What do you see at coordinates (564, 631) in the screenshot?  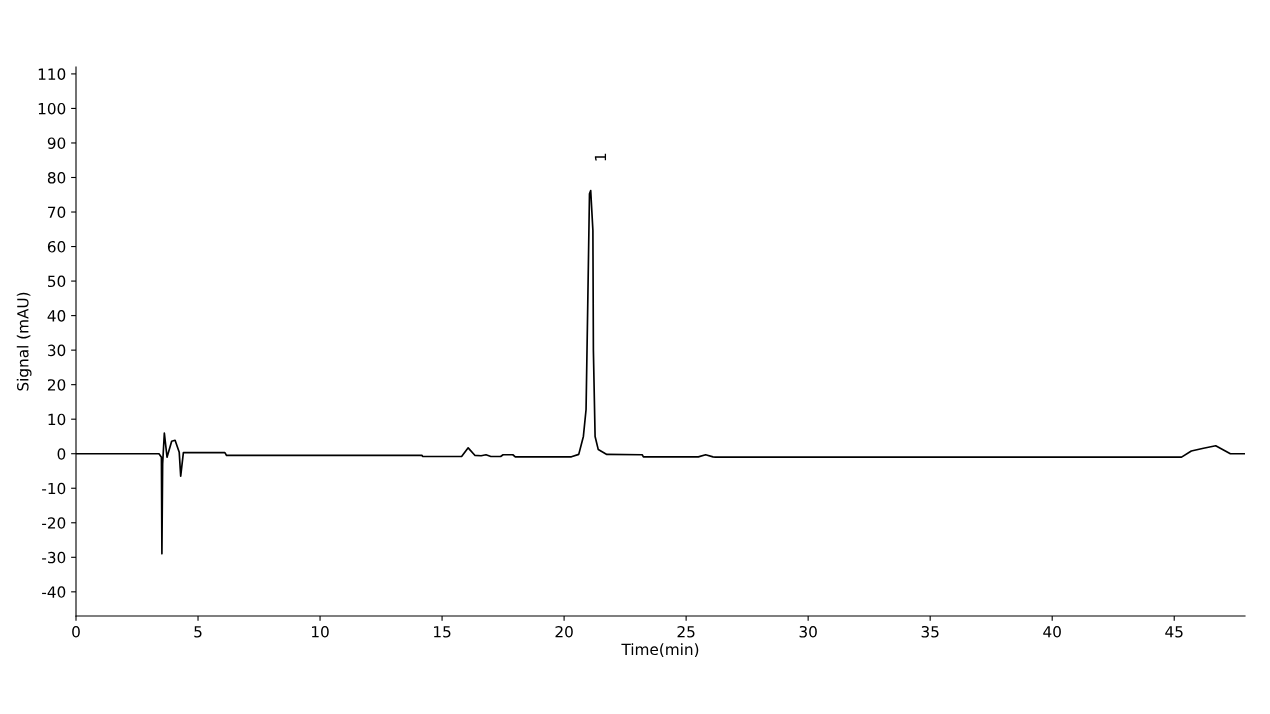 I see `x-tick-label: 20` at bounding box center [564, 631].